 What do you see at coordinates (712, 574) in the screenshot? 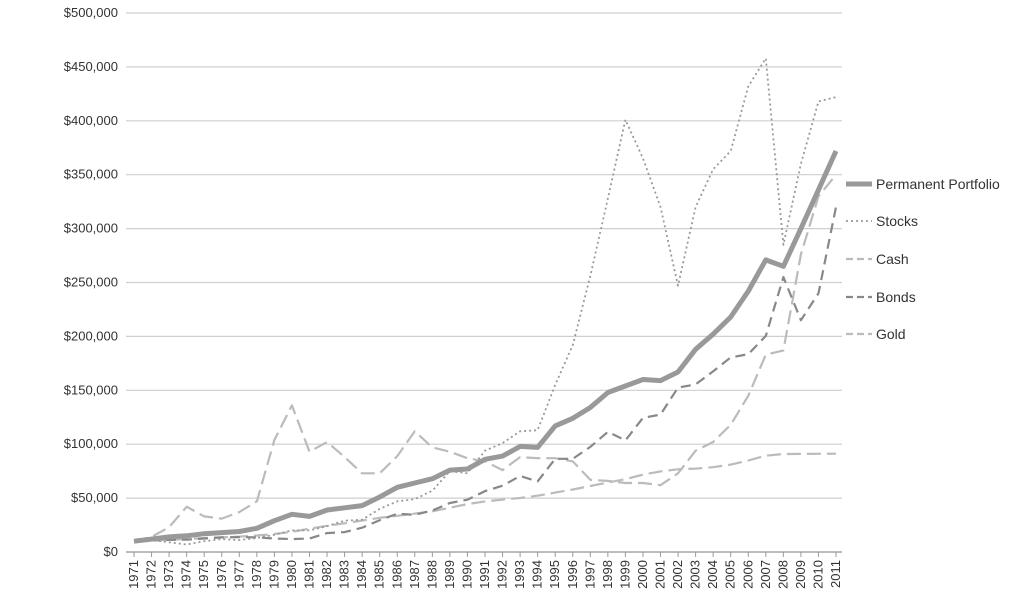
I see `x-tick-label: 2004` at bounding box center [712, 574].